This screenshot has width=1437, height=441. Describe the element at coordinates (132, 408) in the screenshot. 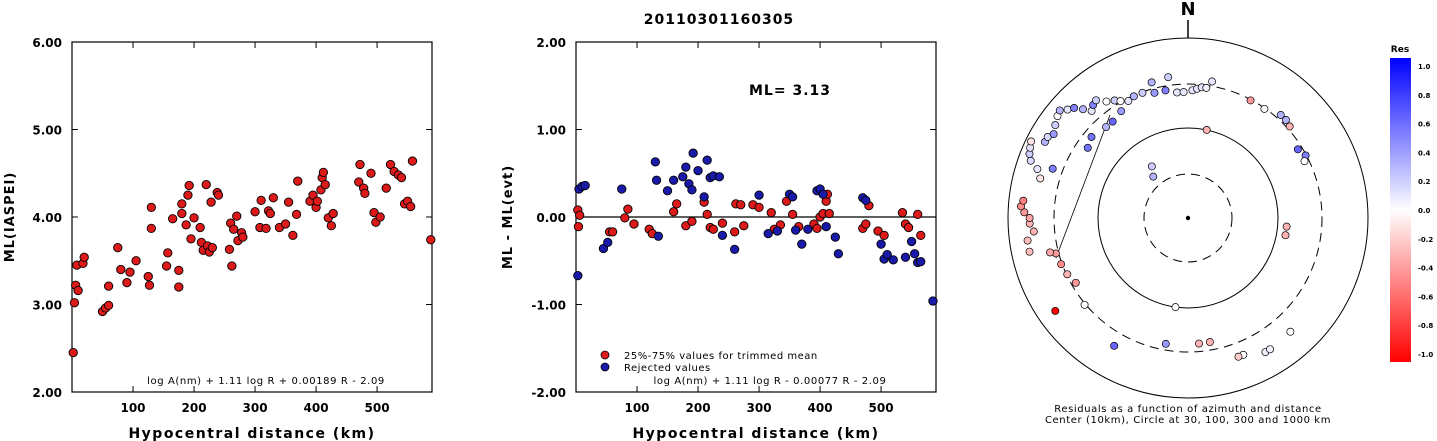

I see `x-tick-label: 100` at that location.